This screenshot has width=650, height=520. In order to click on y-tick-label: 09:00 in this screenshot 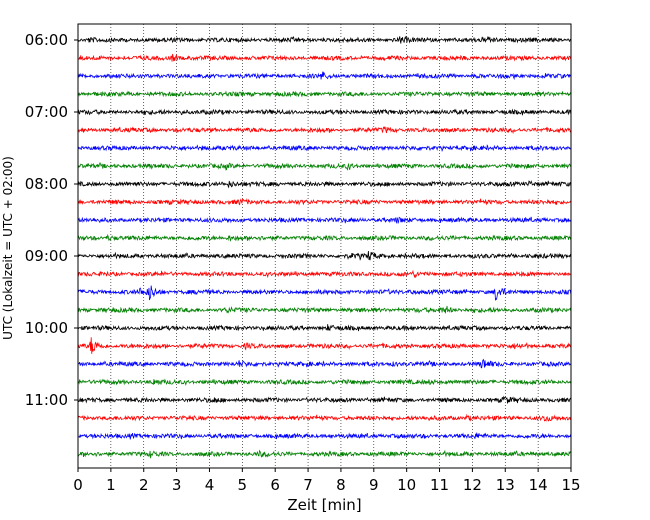, I will do `click(46, 256)`.